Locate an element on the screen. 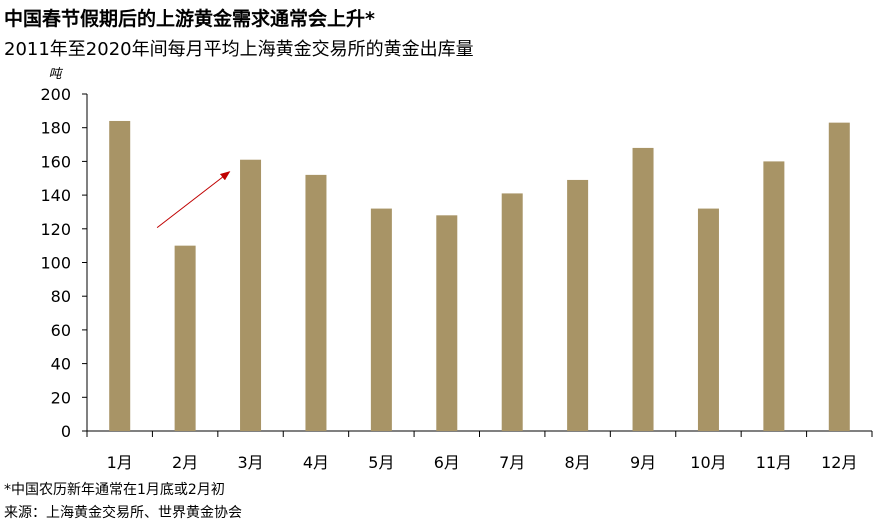 This screenshot has height=527, width=877. y-axis-tick-label: 60 is located at coordinates (61, 330).